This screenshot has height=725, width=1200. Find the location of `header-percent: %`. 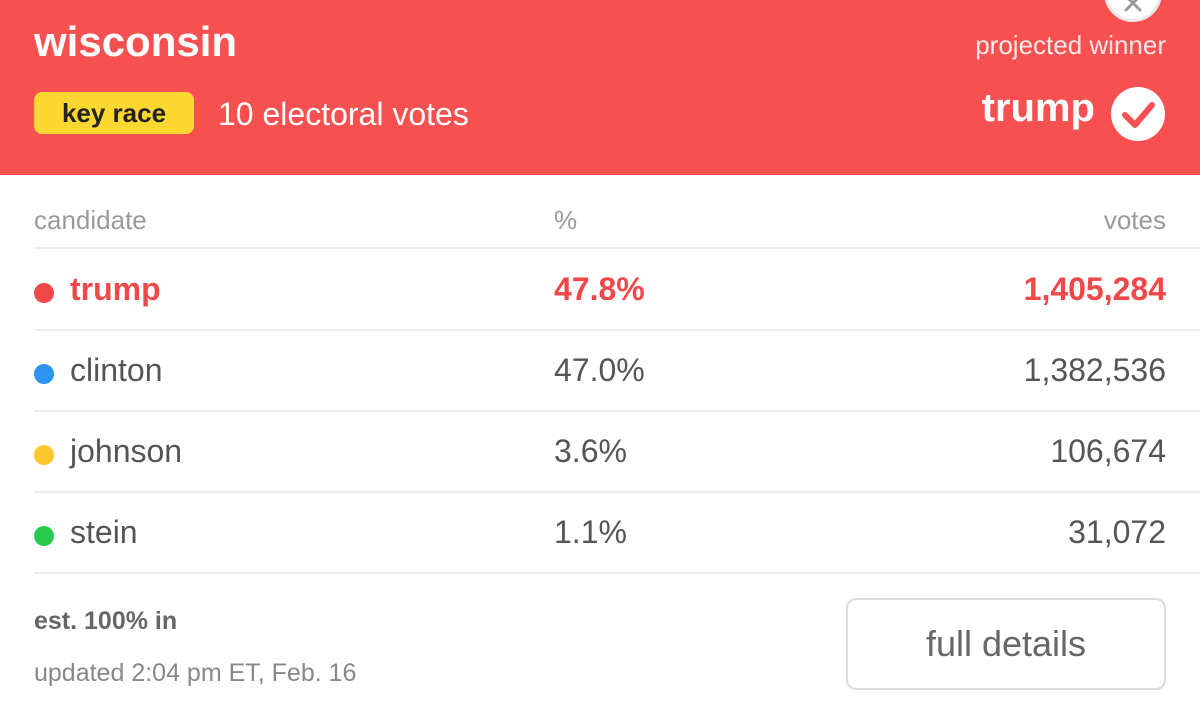

header-percent: % is located at coordinates (566, 220).